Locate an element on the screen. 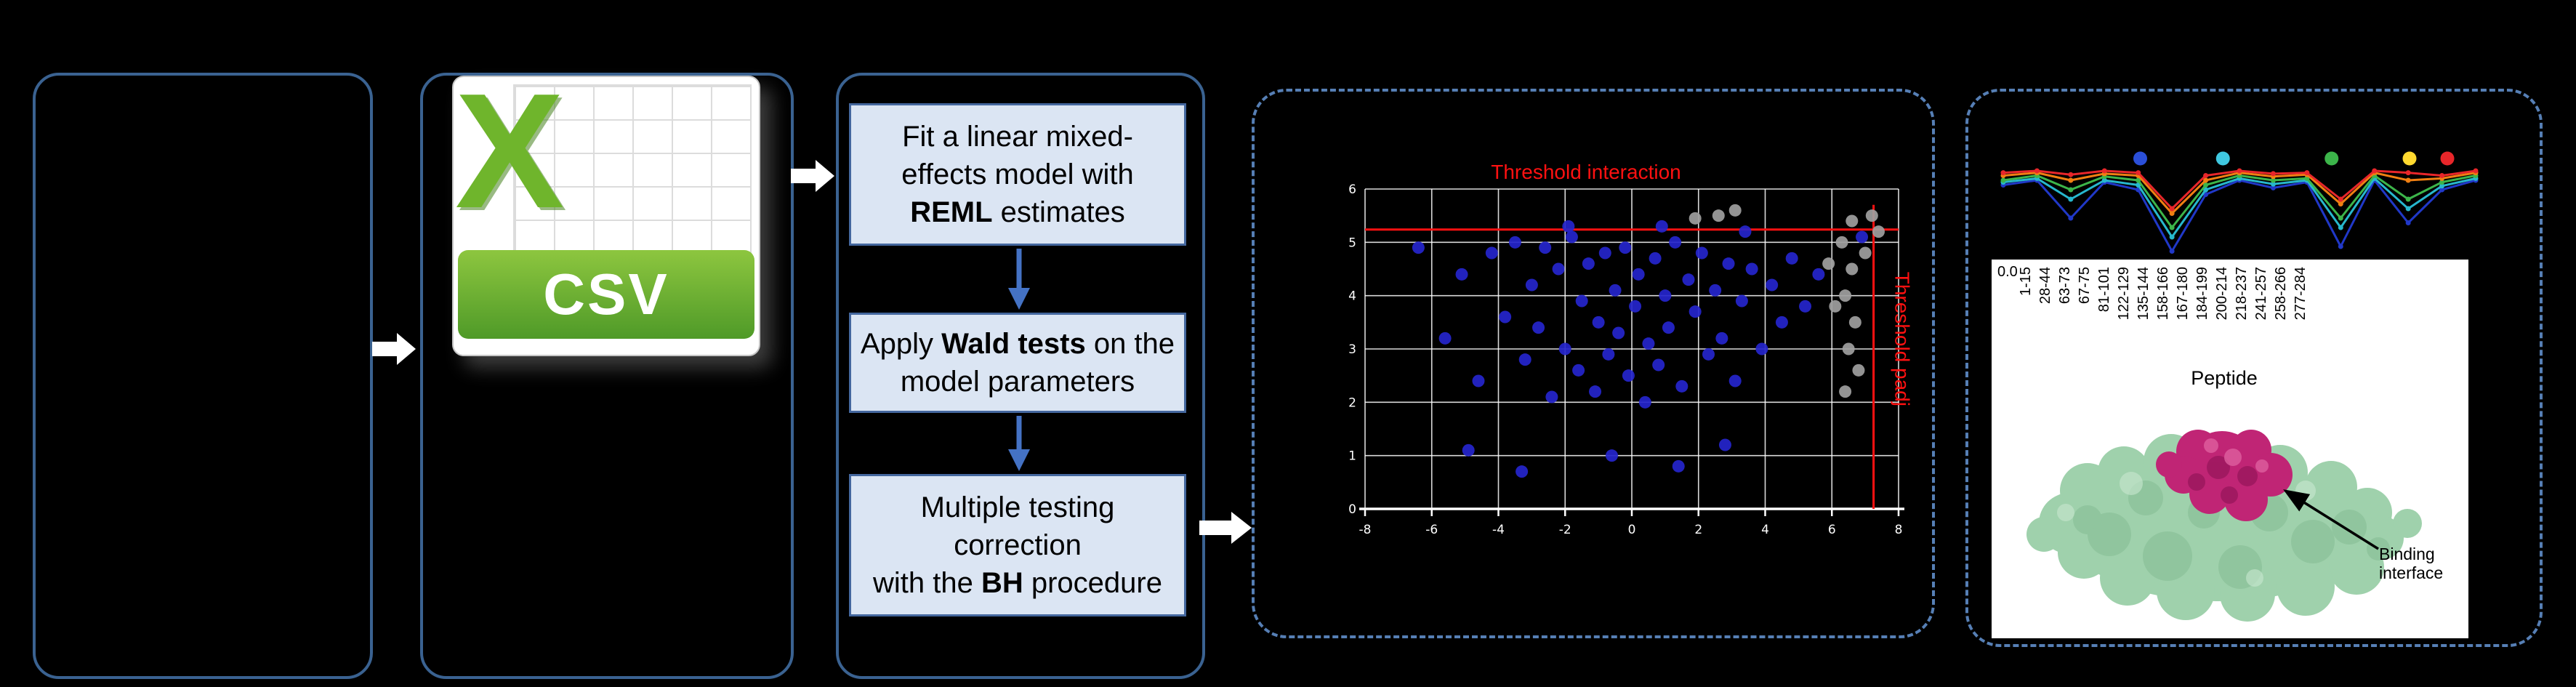  peptide-tick-label: 200-214 is located at coordinates (2222, 294).